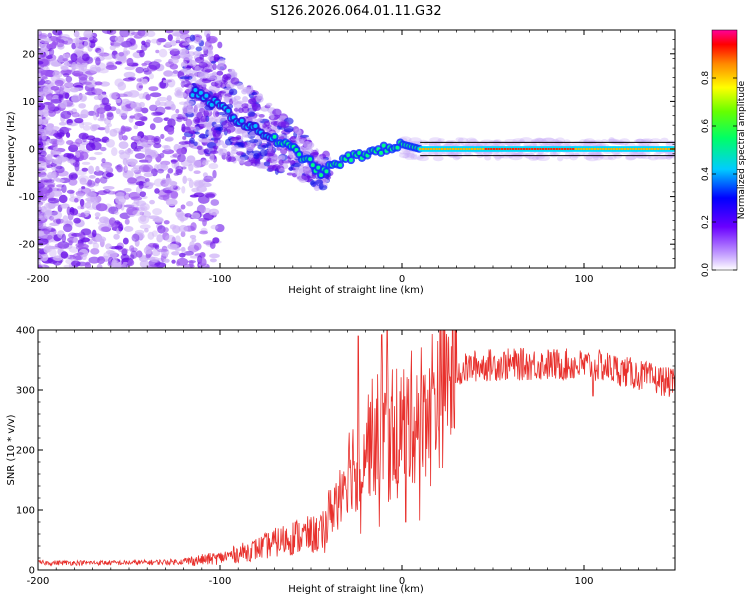 This screenshot has height=600, width=750. What do you see at coordinates (706, 174) in the screenshot?
I see `colorbar-tick-label: 0.4` at bounding box center [706, 174].